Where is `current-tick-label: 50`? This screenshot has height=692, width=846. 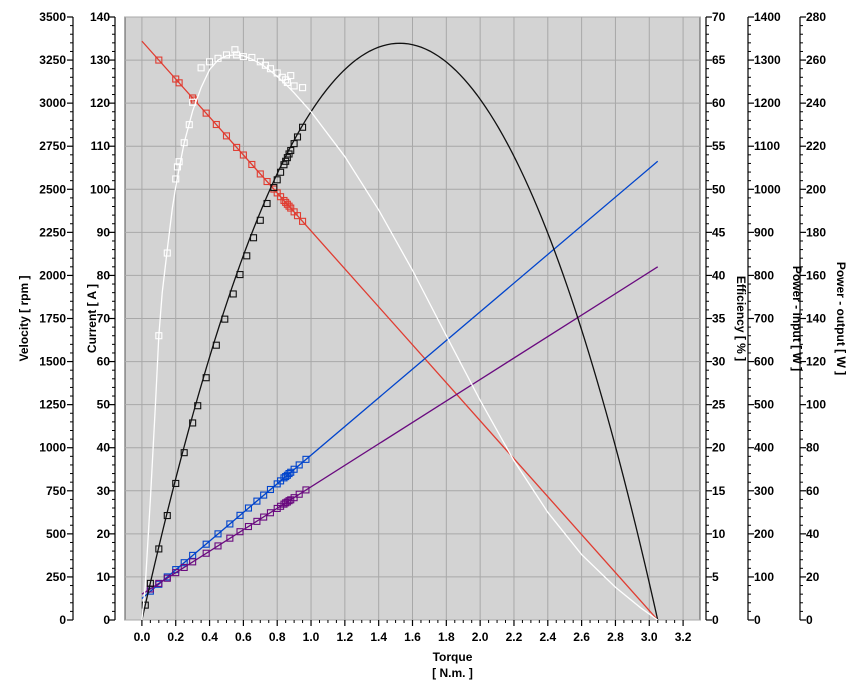 current-tick-label: 50 is located at coordinates (104, 405).